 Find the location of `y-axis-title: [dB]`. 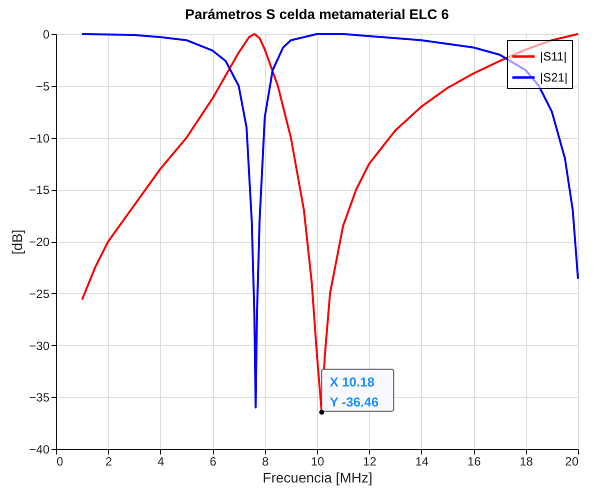

y-axis-title: [dB] is located at coordinates (17, 242).